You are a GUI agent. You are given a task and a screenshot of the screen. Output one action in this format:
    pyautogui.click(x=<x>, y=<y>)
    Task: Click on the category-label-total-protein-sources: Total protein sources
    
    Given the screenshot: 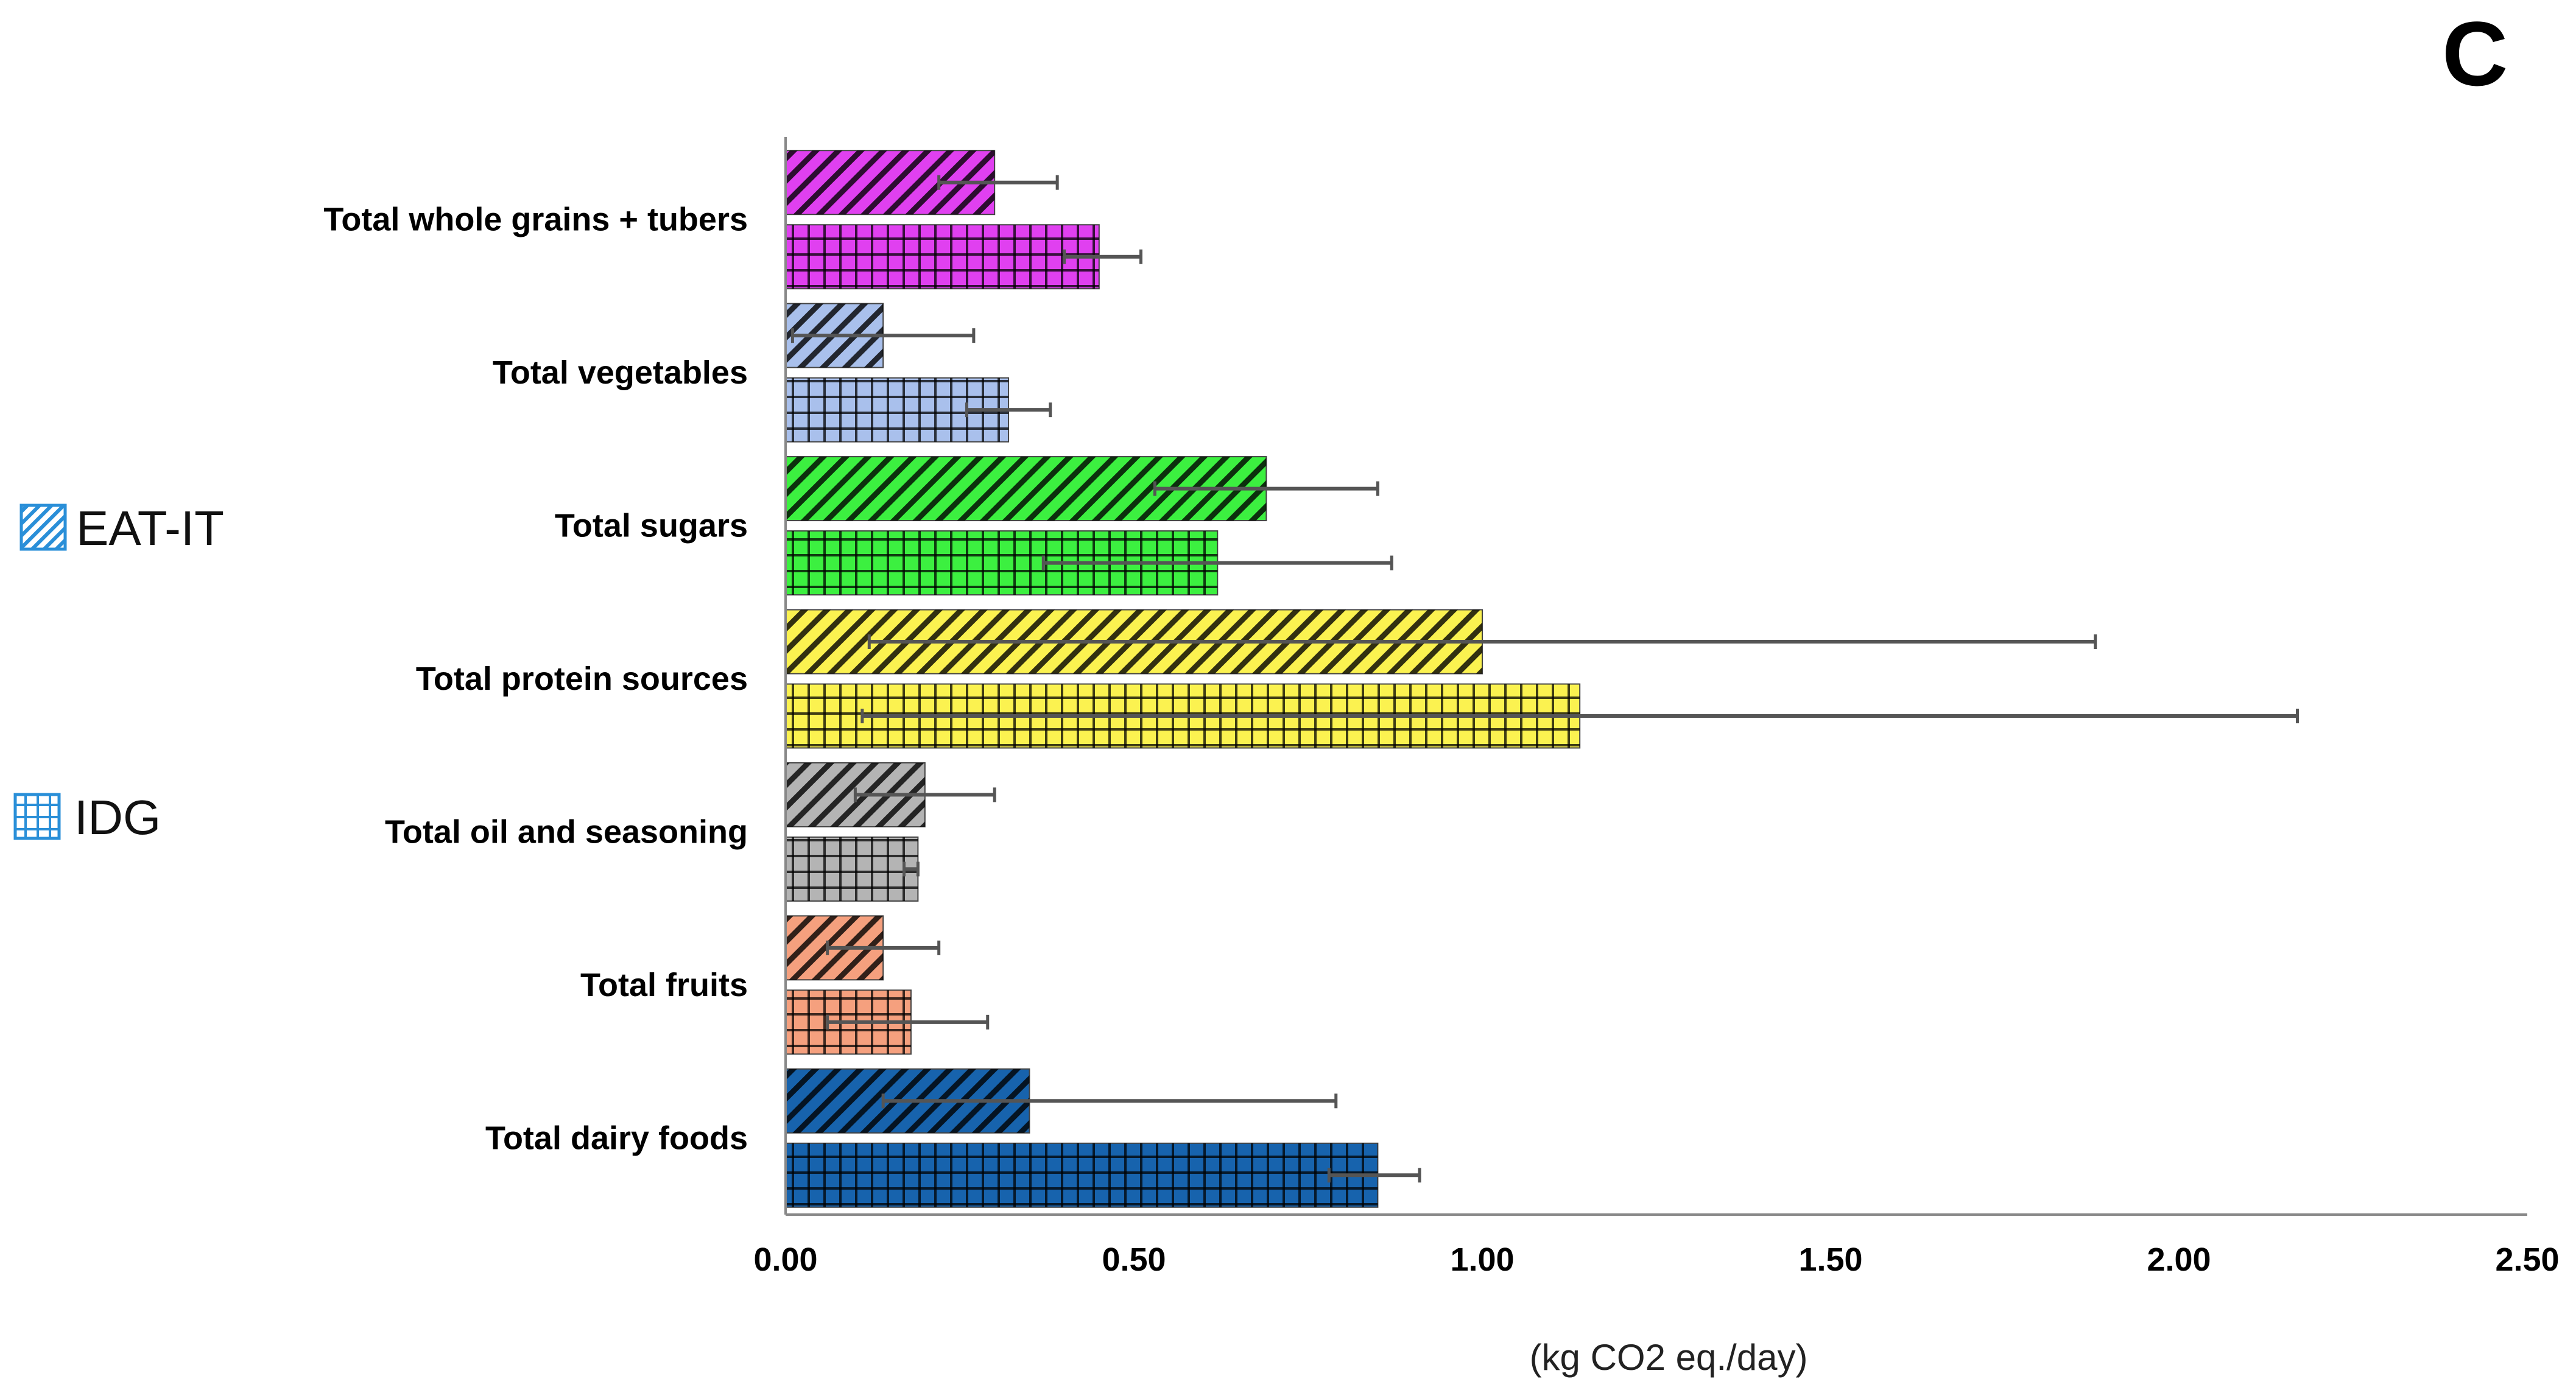 What is the action you would take?
    pyautogui.click(x=582, y=679)
    